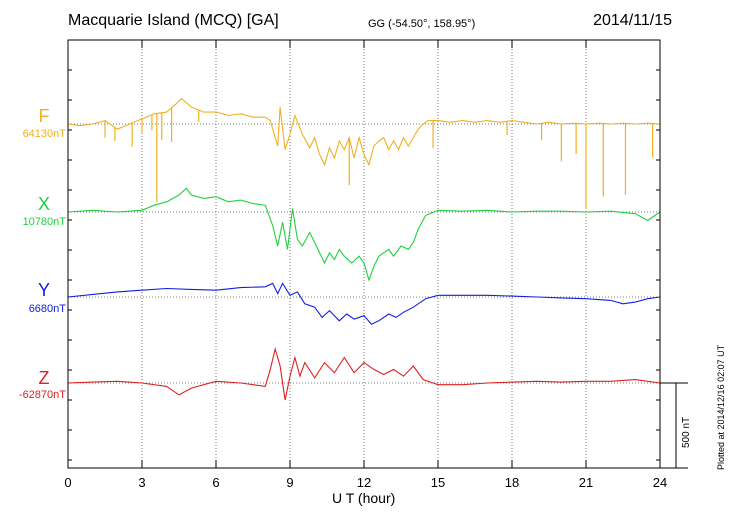 This screenshot has height=520, width=730. I want to click on scale-bar-label: 500 nT, so click(686, 432).